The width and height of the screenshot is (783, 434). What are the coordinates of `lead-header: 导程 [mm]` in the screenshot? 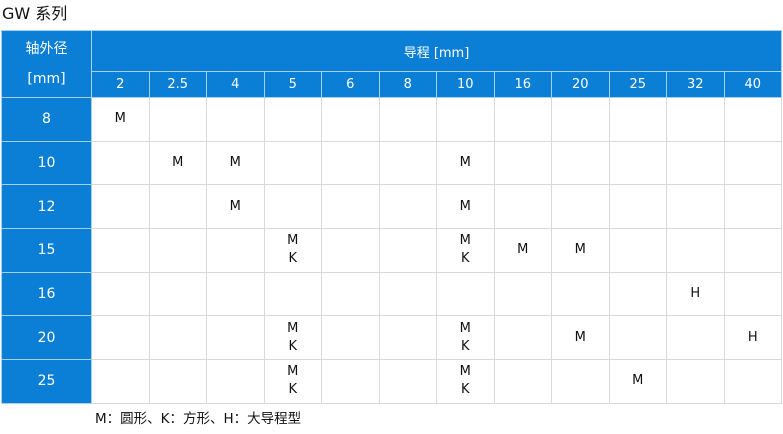 It's located at (436, 51).